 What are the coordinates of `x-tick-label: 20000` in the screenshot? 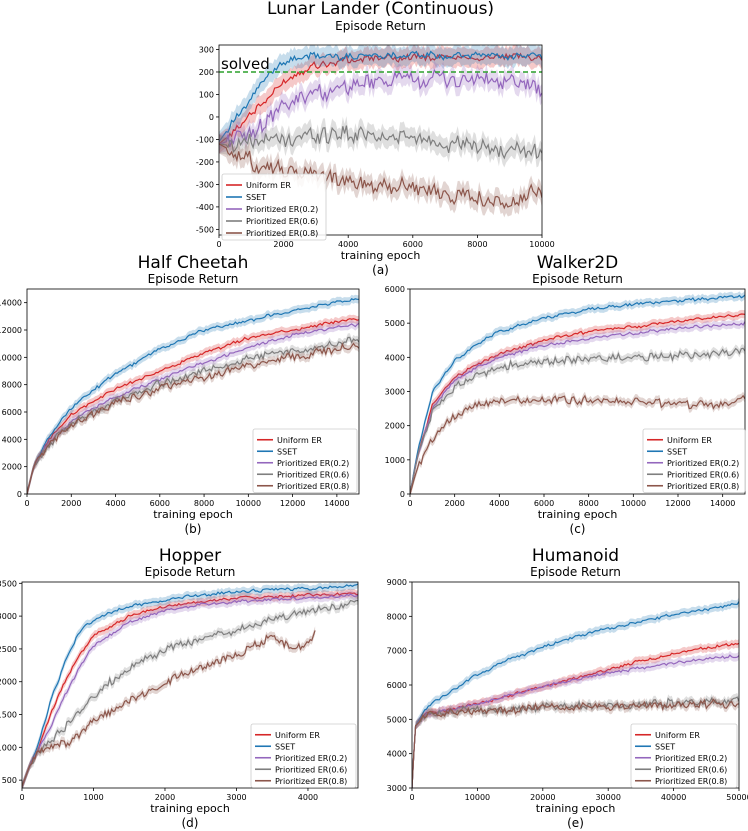 It's located at (542, 797).